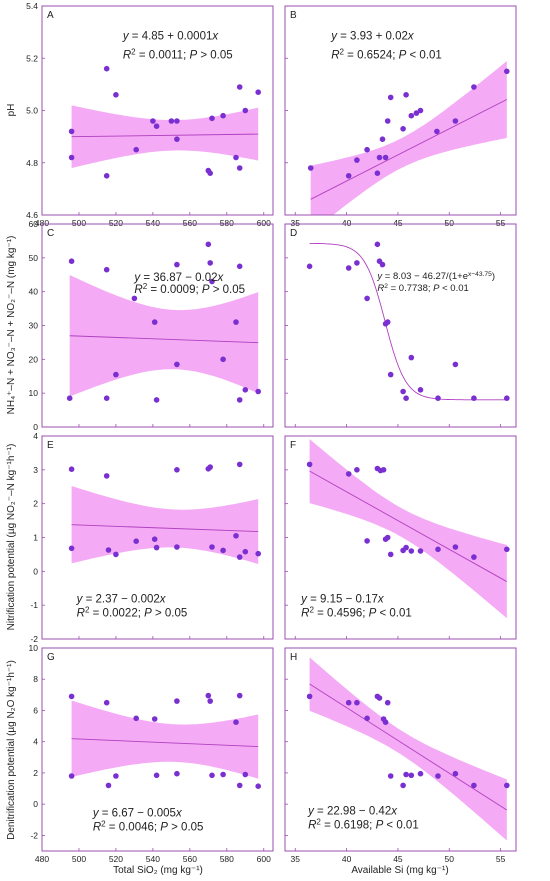 The height and width of the screenshot is (881, 550). I want to click on r-squared-p-value: R2 = 0.6524; P < 0.01, so click(386, 54).